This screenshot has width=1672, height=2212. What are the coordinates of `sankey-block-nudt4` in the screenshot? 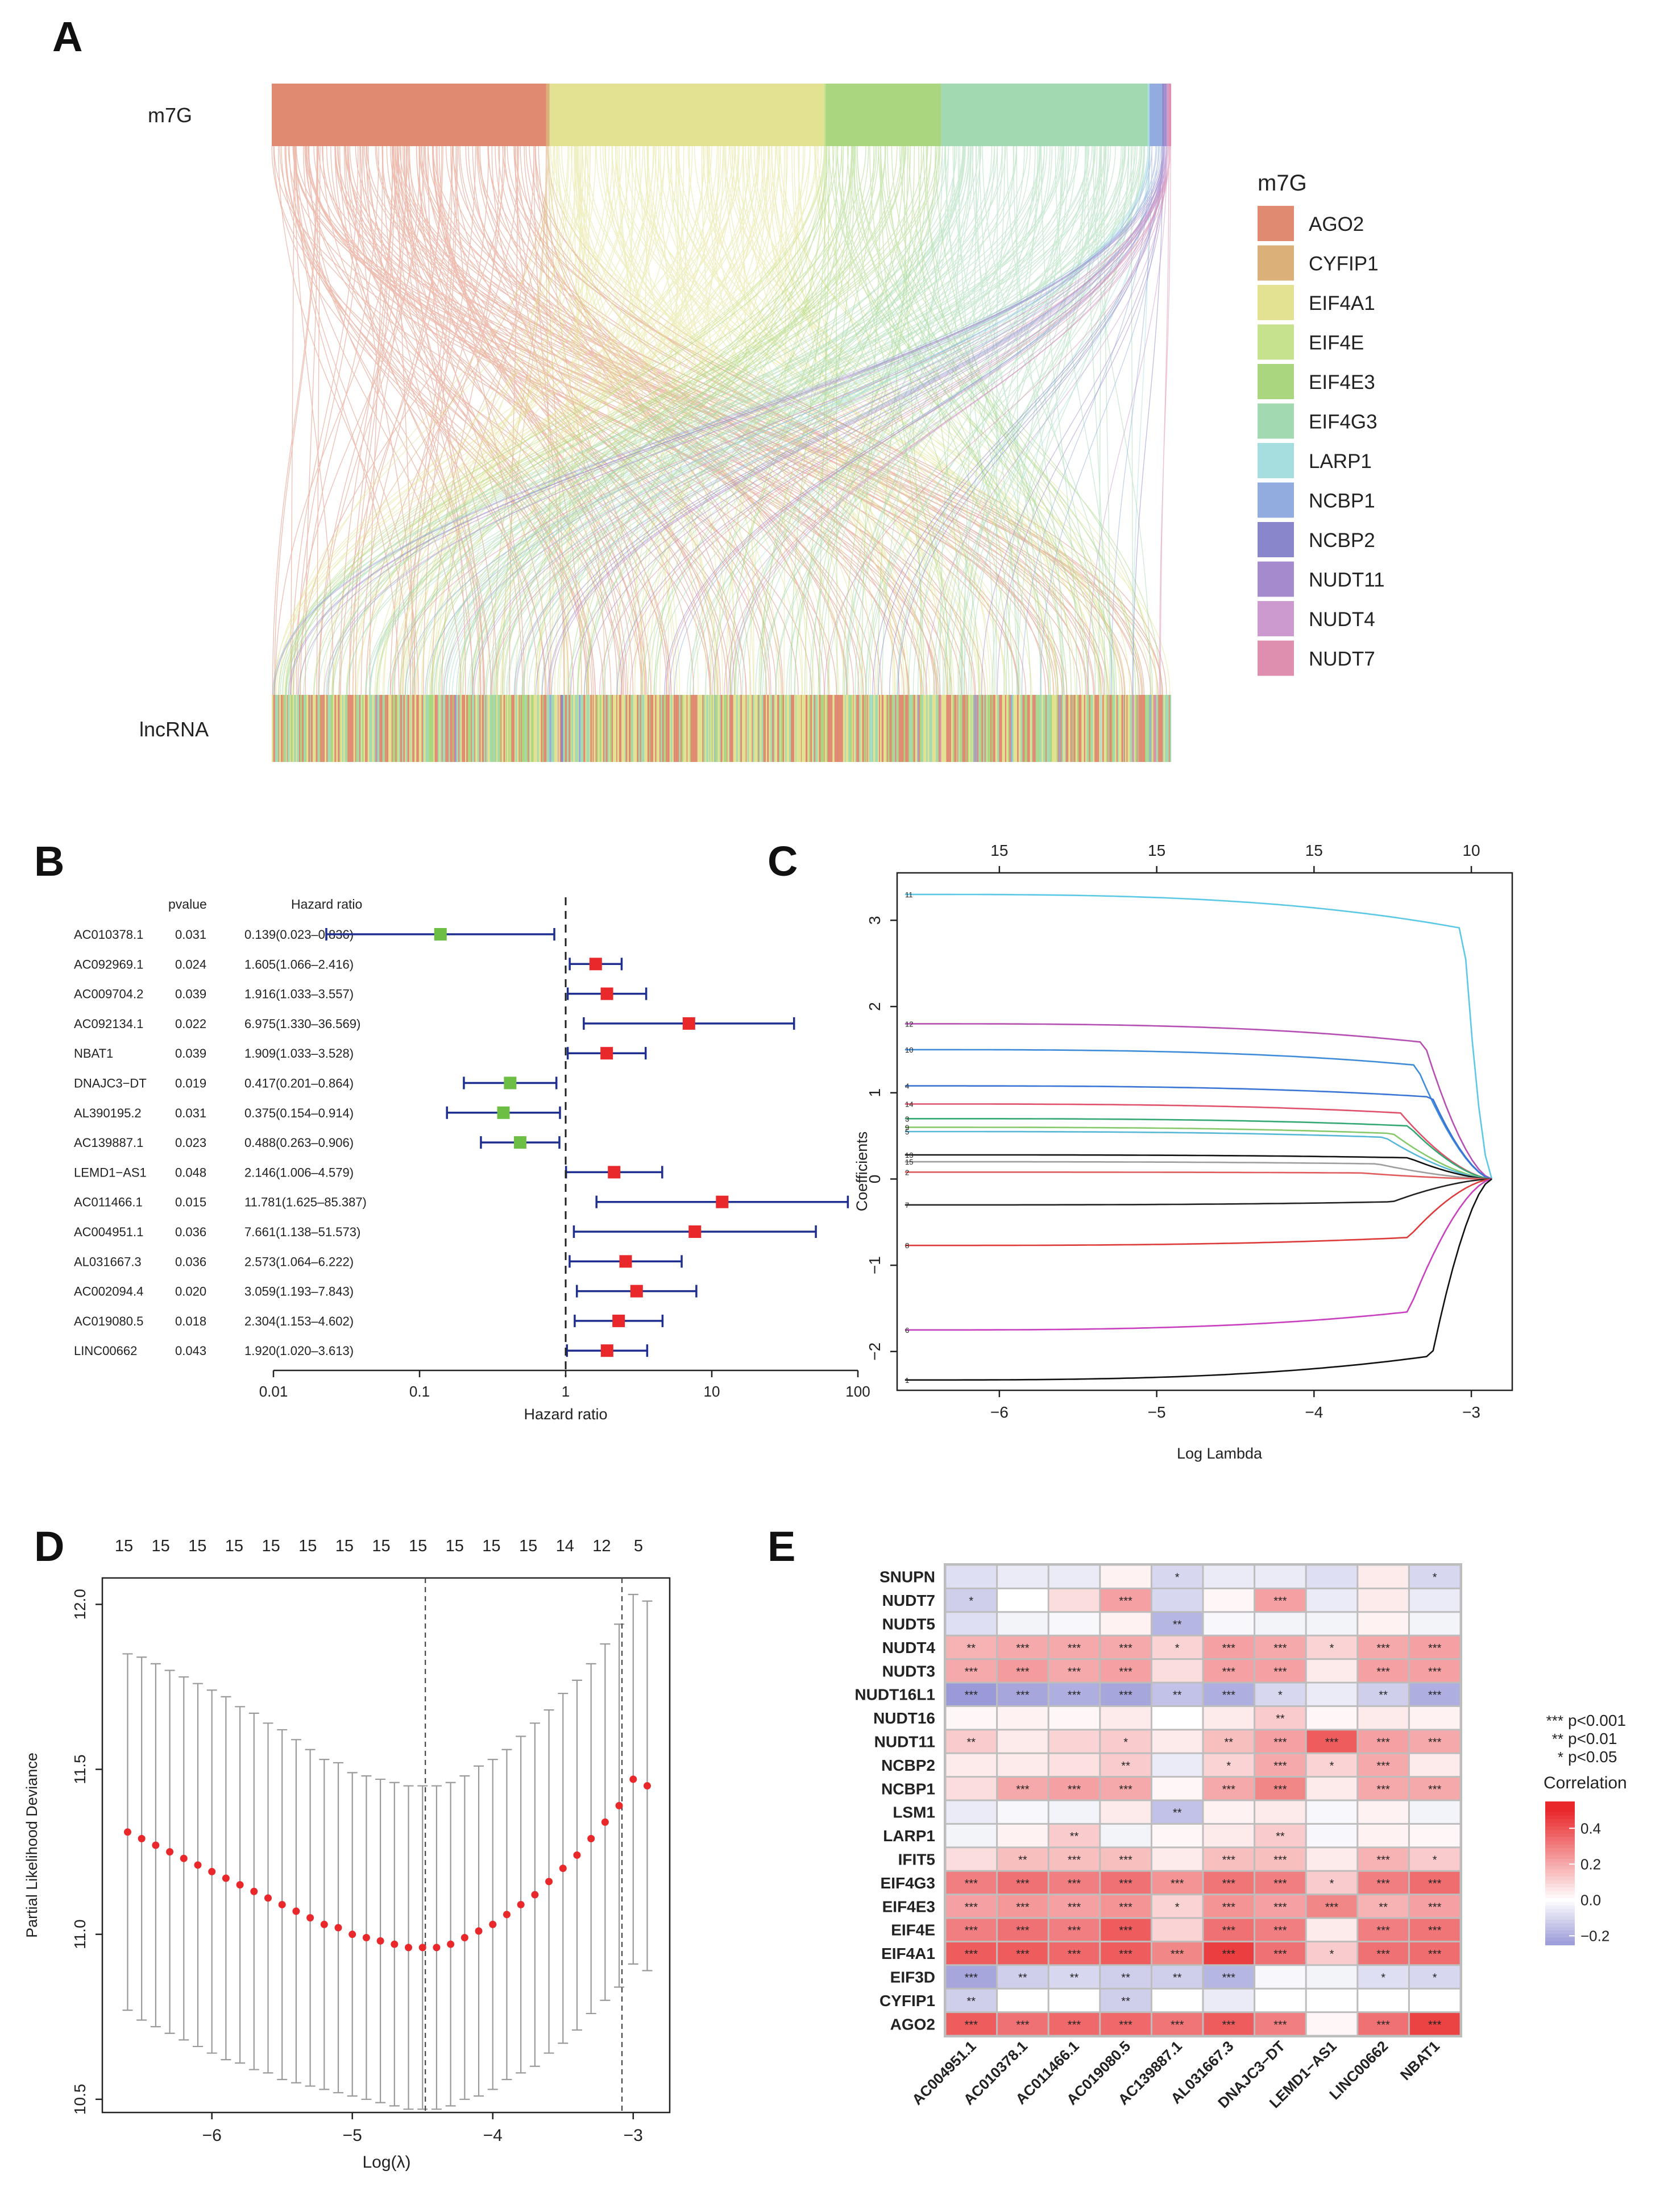 It's located at (1168, 115).